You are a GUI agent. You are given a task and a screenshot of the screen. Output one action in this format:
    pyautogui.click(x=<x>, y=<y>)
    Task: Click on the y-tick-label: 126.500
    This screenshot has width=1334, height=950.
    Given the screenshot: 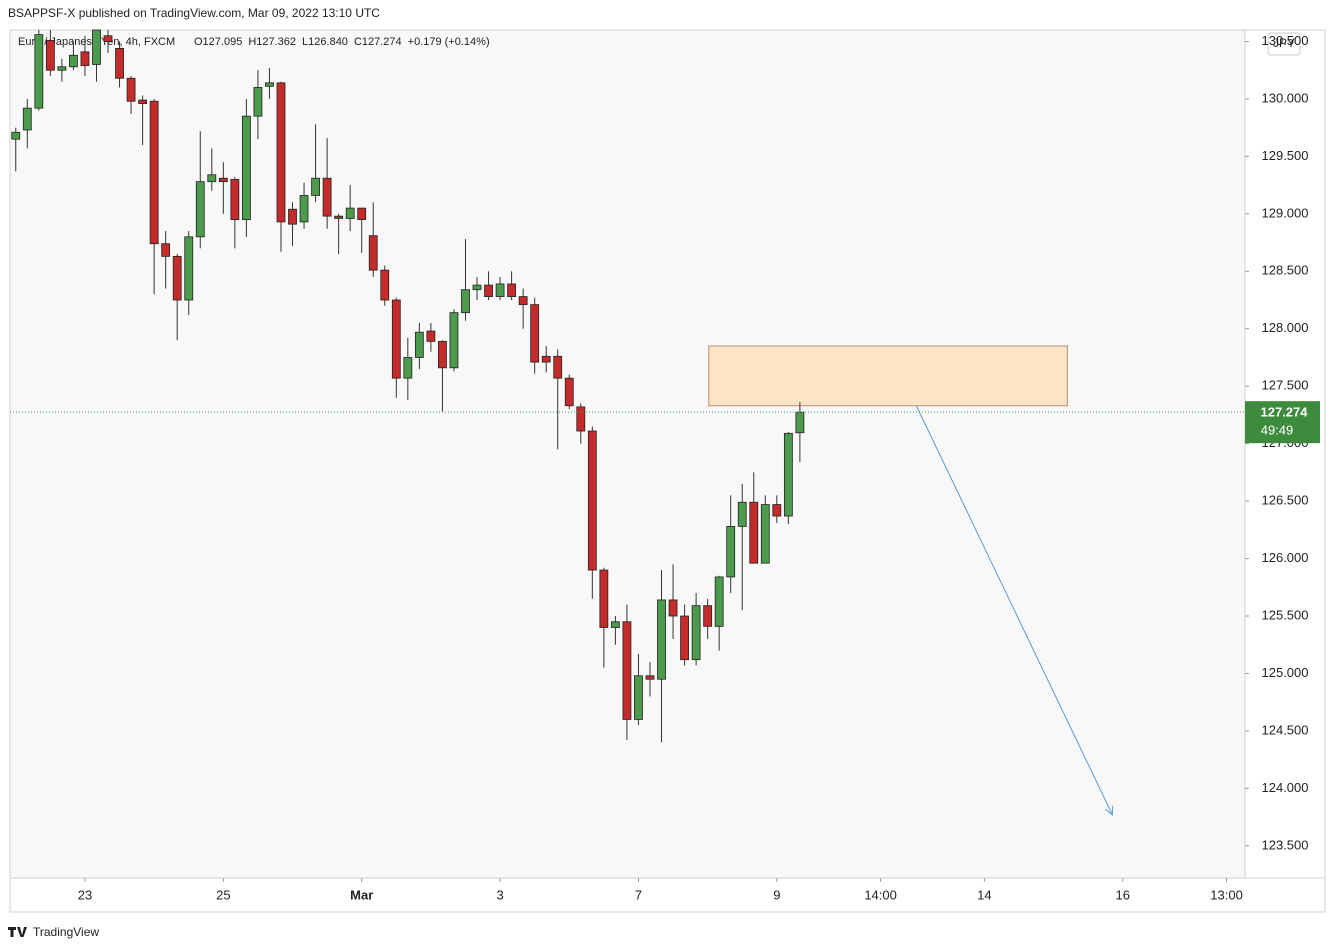 What is the action you would take?
    pyautogui.click(x=1285, y=500)
    